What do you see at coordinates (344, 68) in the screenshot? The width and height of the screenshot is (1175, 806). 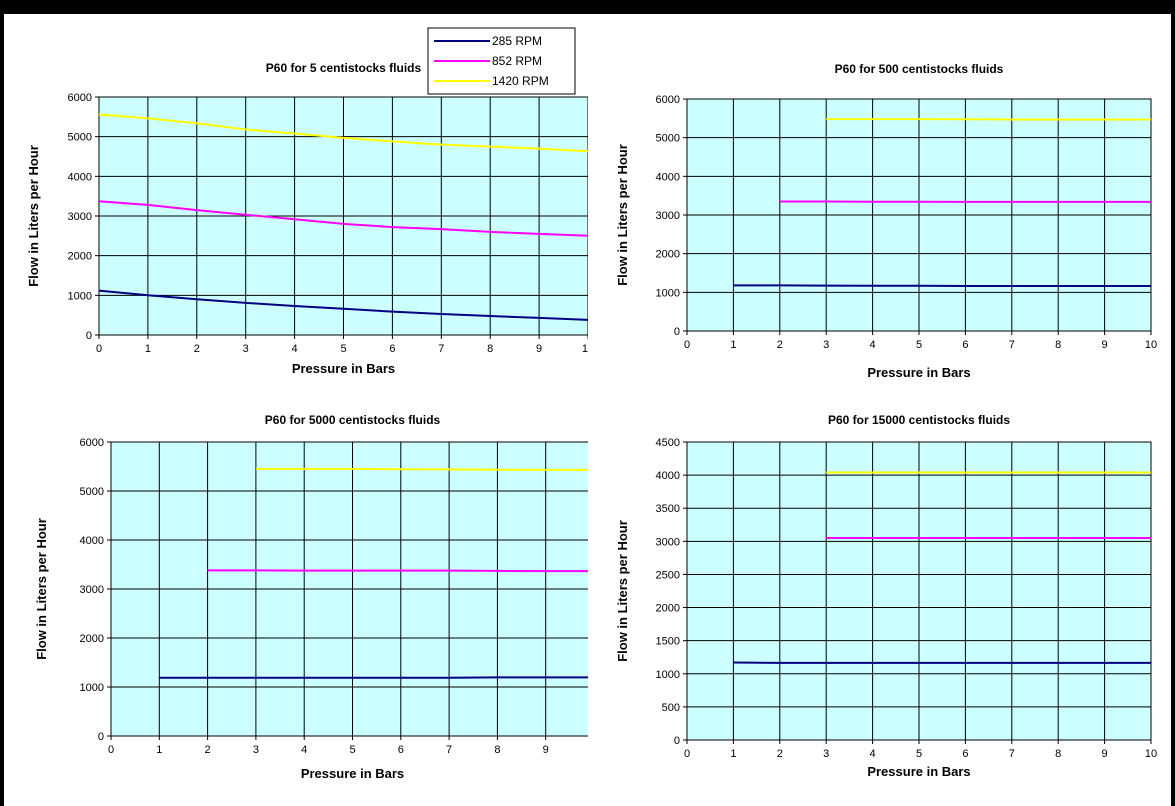 I see `chart-title: P60 for 5 centistocks fluids` at bounding box center [344, 68].